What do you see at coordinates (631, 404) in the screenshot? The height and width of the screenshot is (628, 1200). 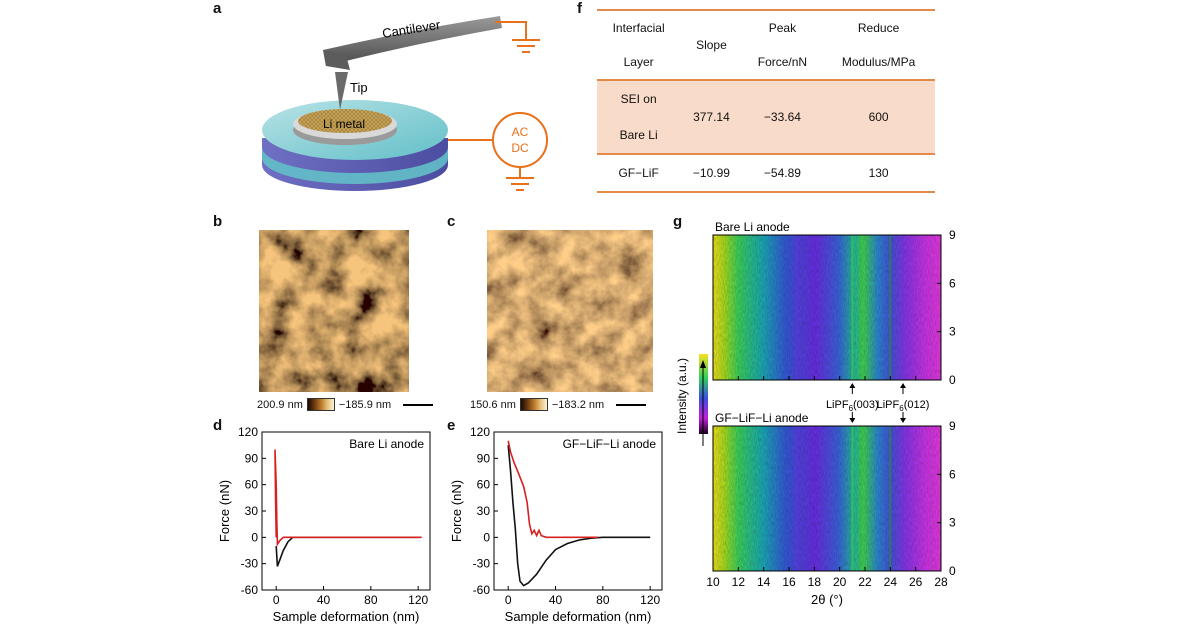 I see `scale-bar-c` at bounding box center [631, 404].